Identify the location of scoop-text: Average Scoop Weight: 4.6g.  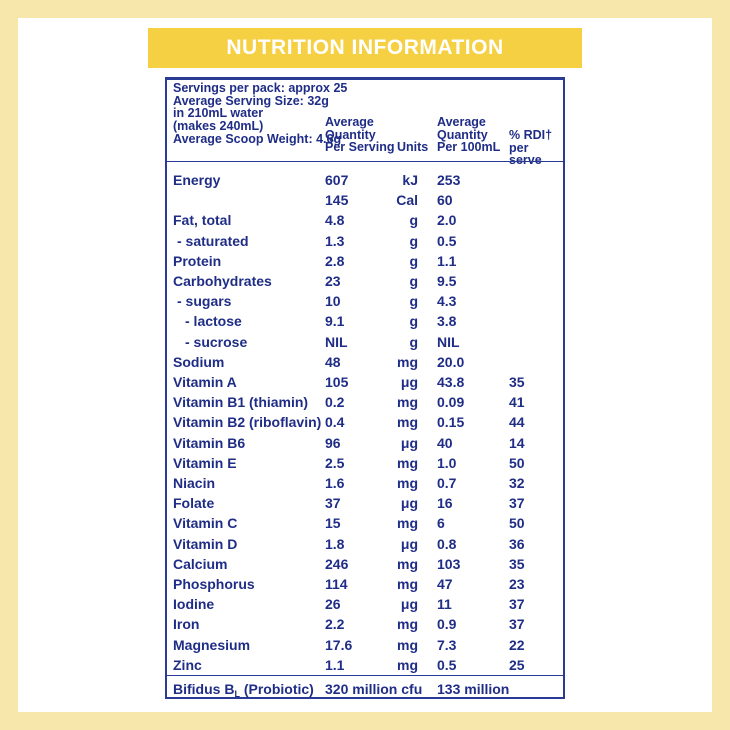
(257, 138).